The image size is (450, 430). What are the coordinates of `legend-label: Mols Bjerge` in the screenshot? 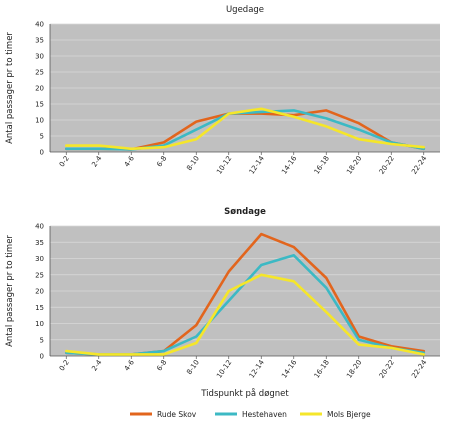 It's located at (349, 414).